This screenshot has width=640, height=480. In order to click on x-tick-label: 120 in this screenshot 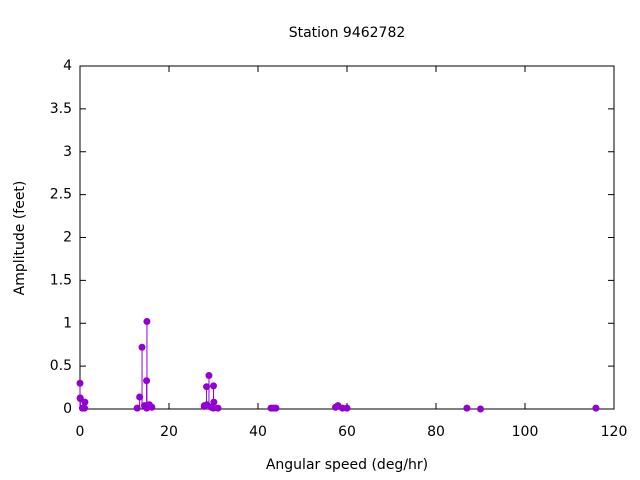, I will do `click(614, 432)`.